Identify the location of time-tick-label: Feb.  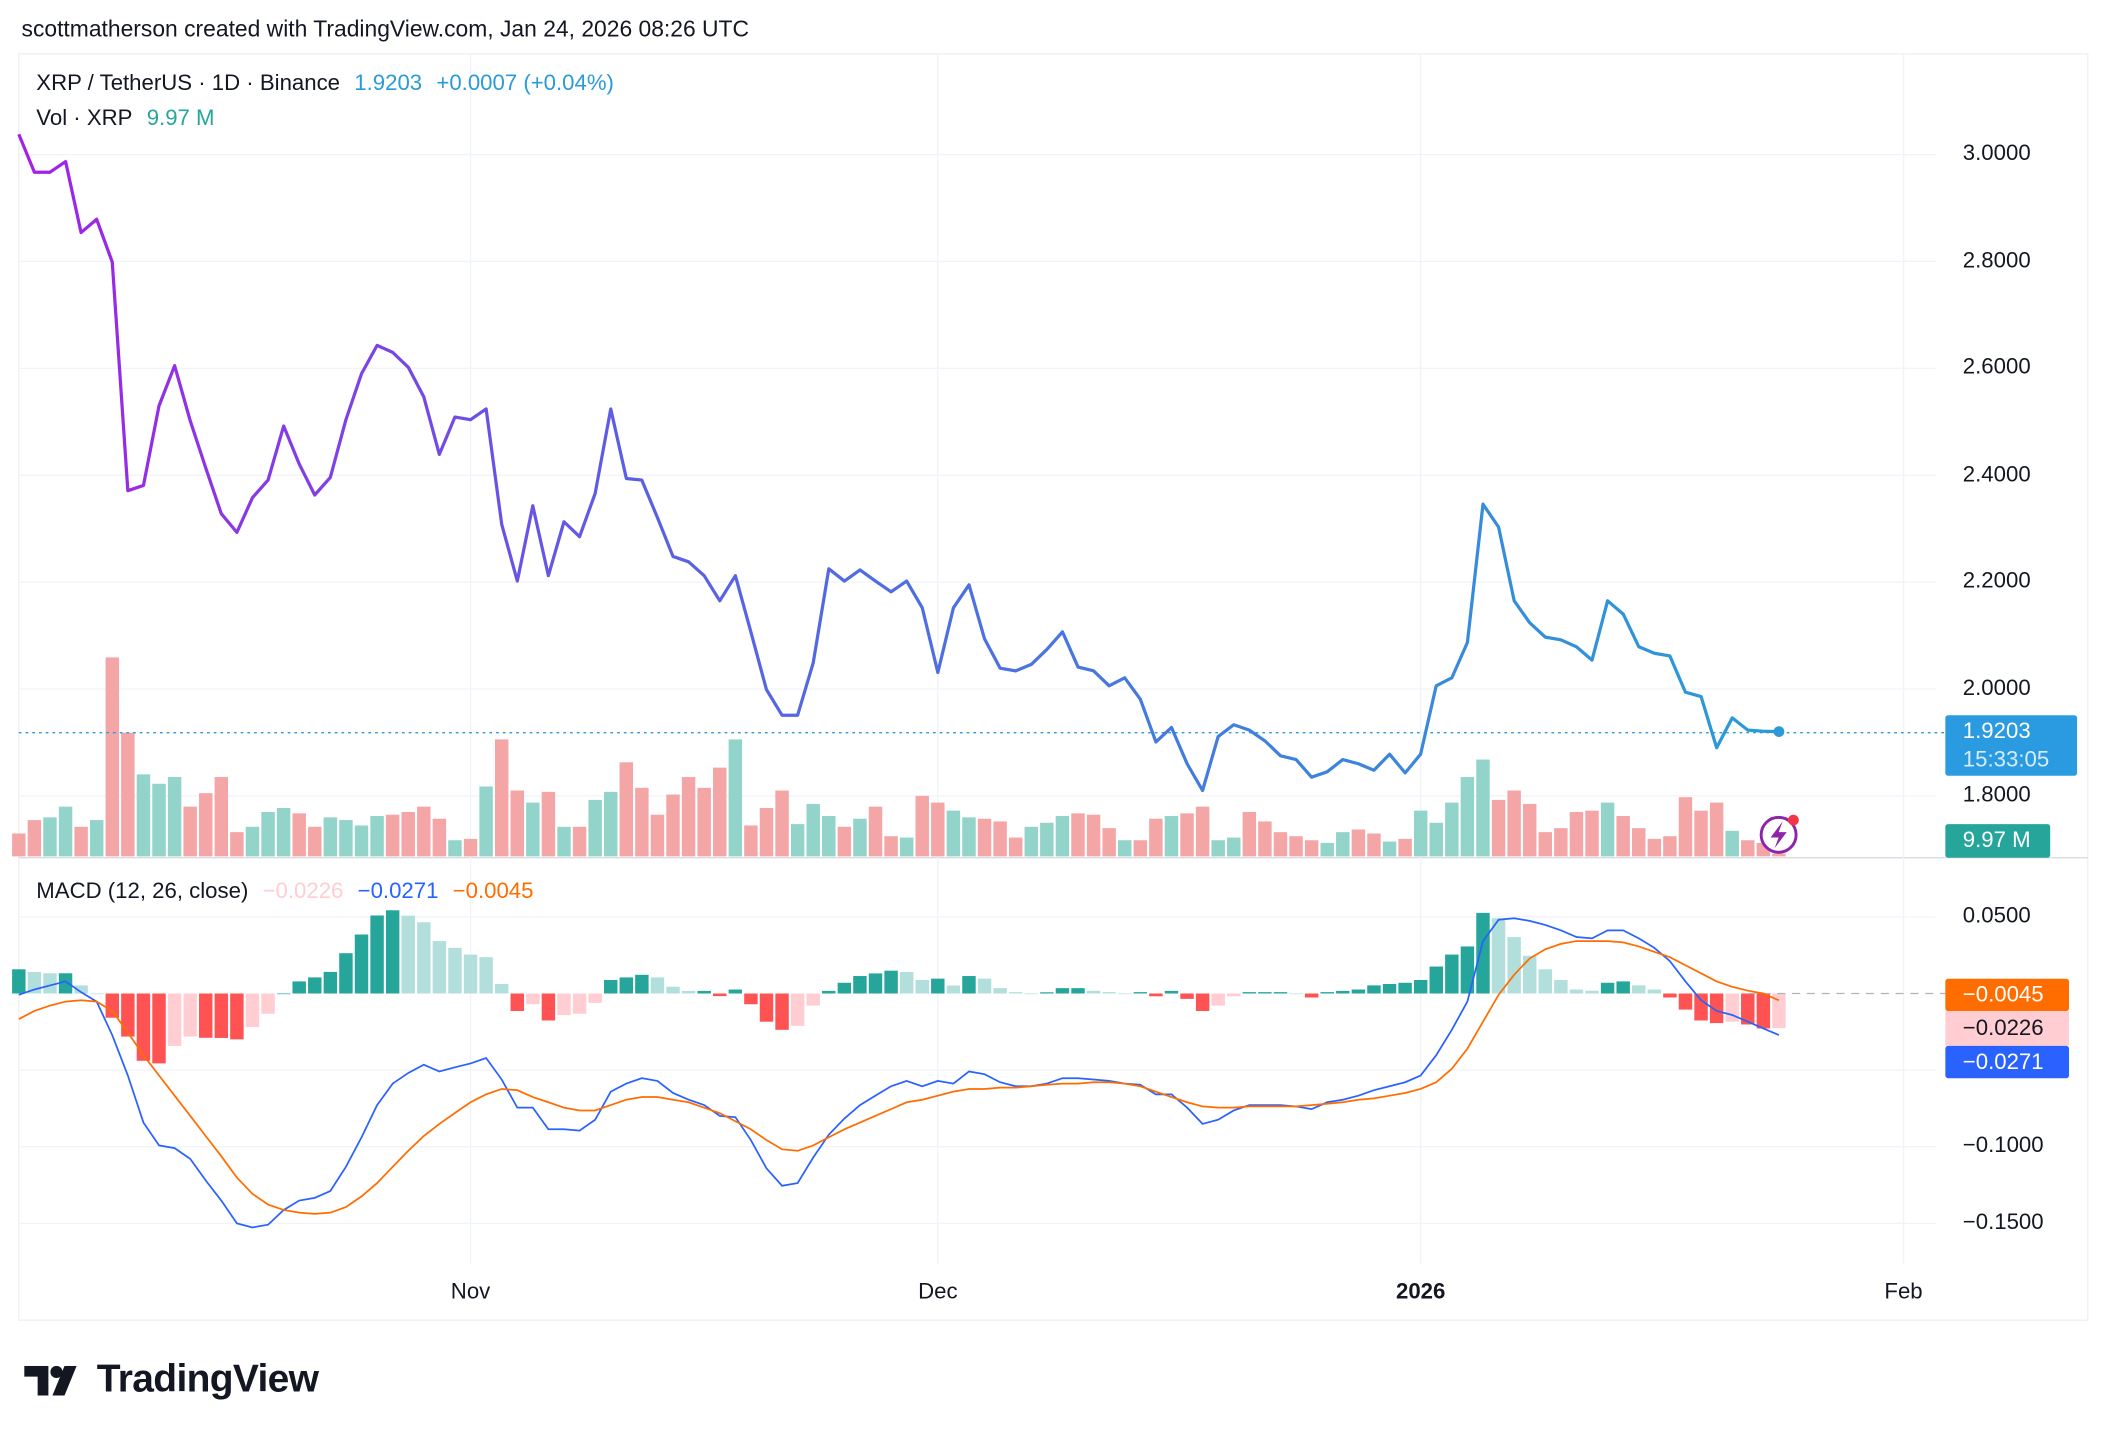
(1903, 1292).